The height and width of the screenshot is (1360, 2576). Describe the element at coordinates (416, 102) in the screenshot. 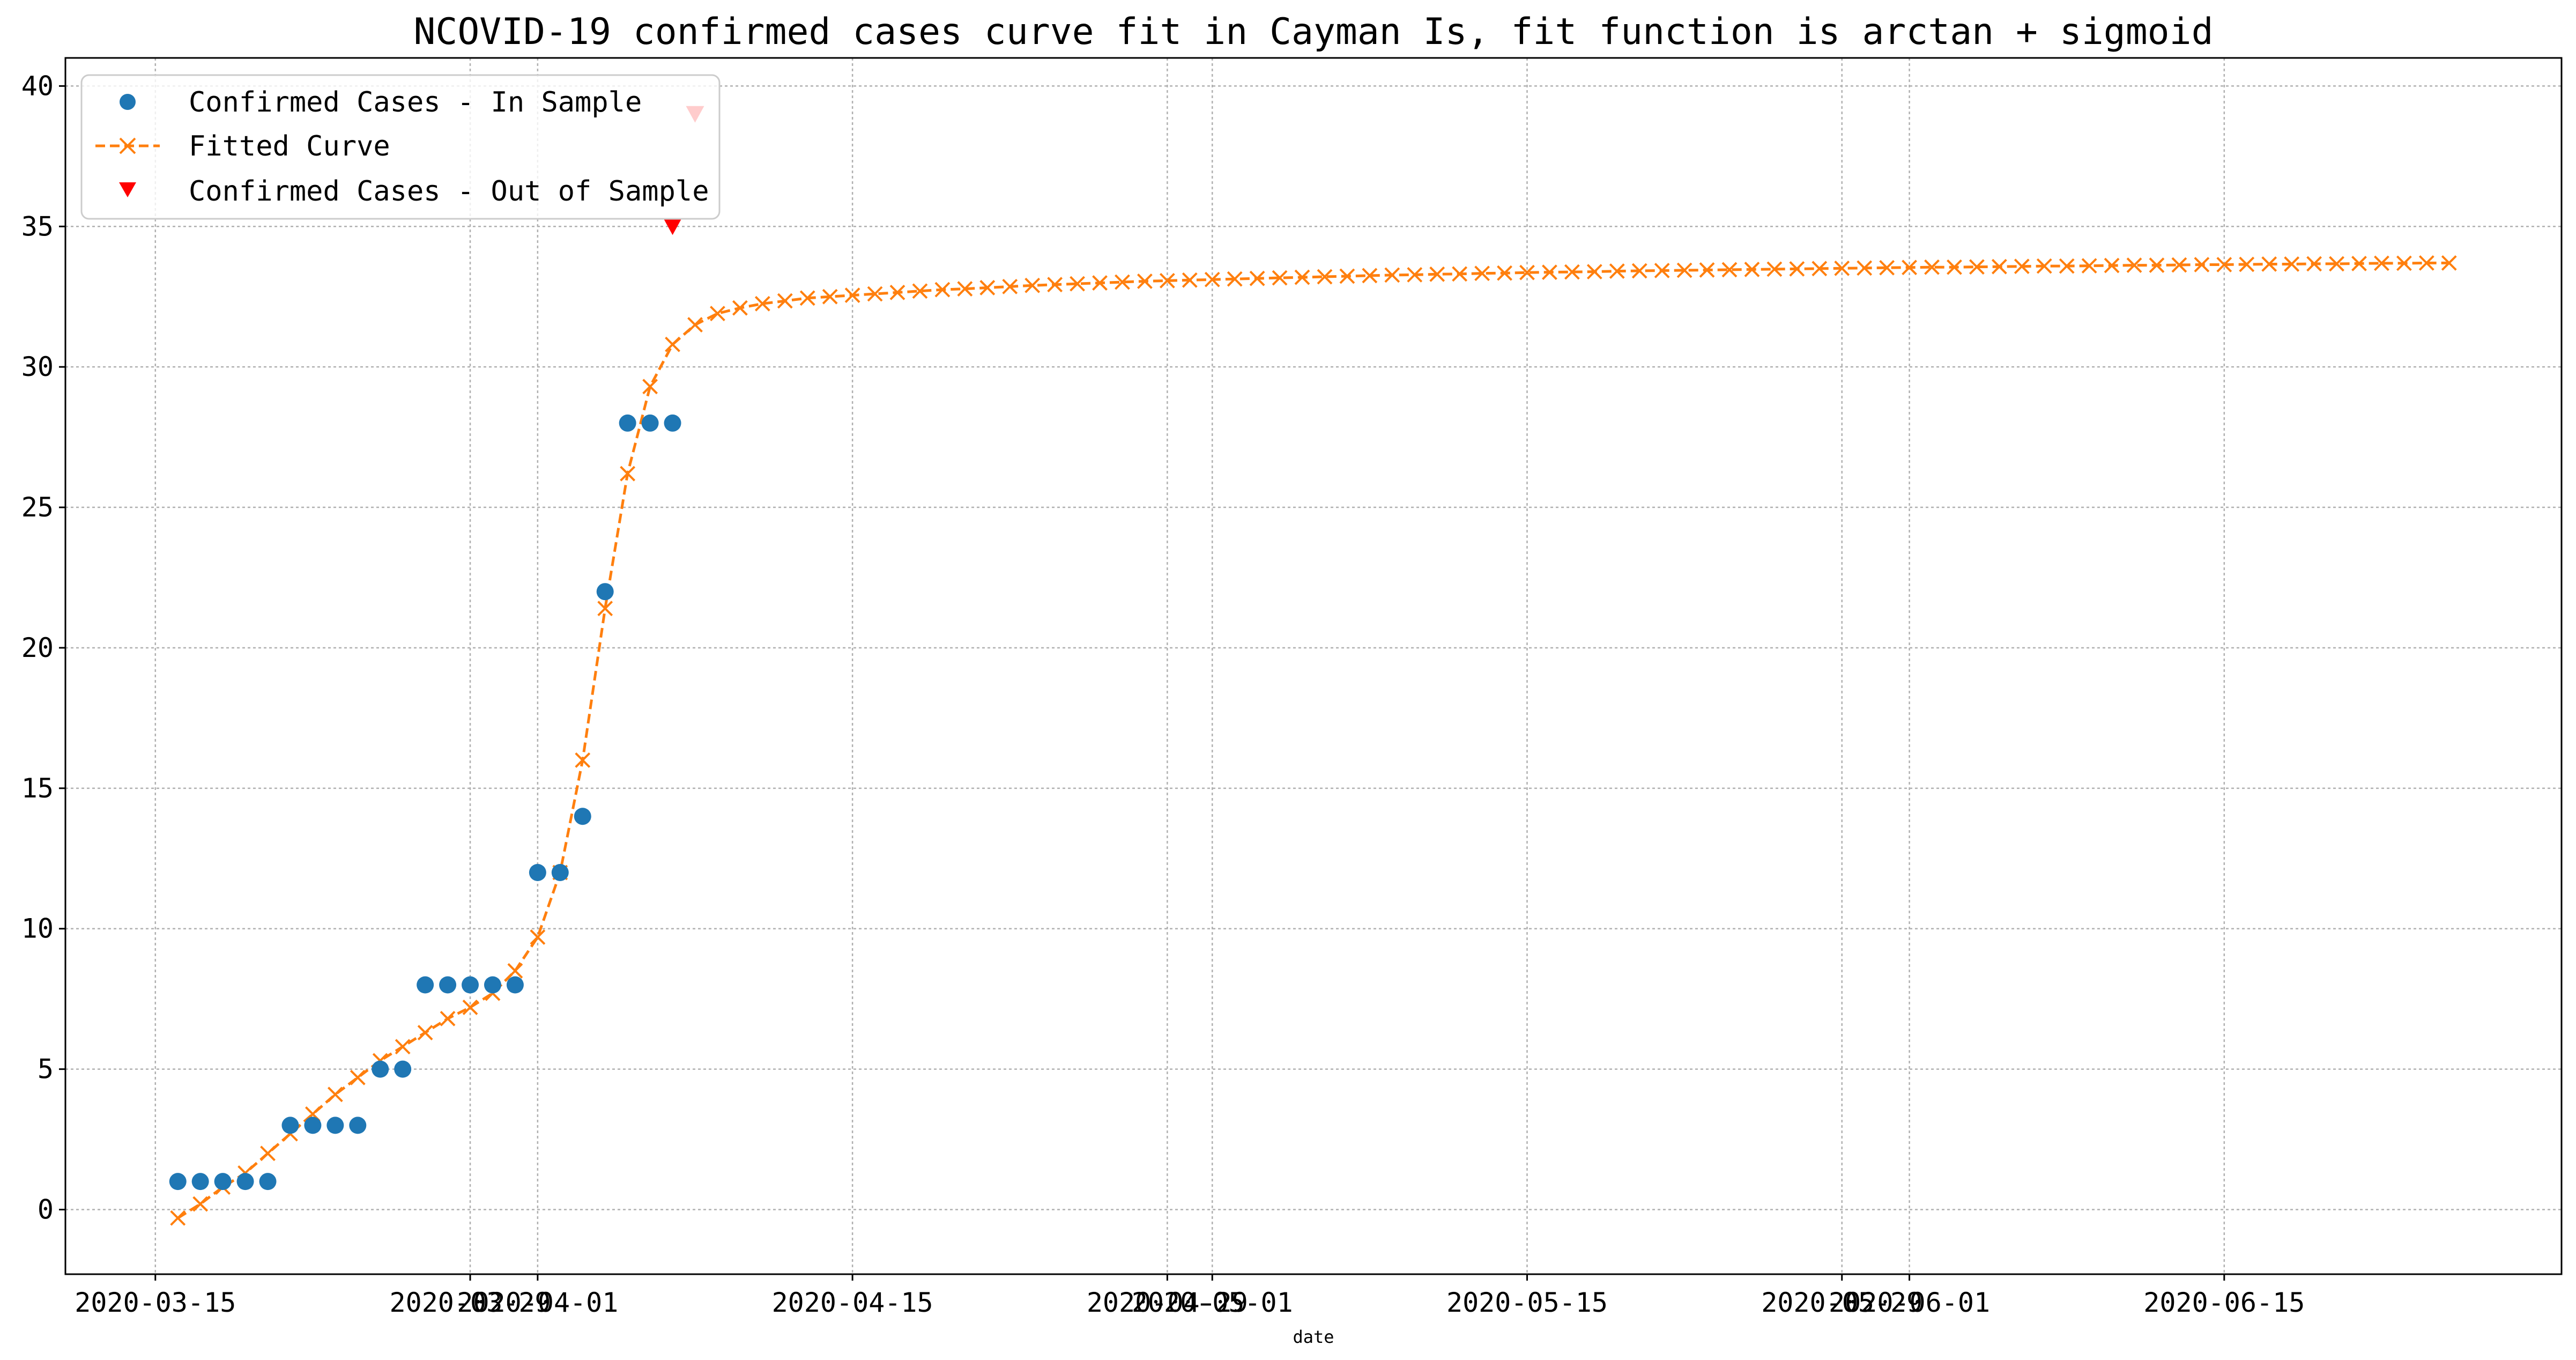

I see `legend-label-in-sample: Confirmed Cases - In Sample` at that location.